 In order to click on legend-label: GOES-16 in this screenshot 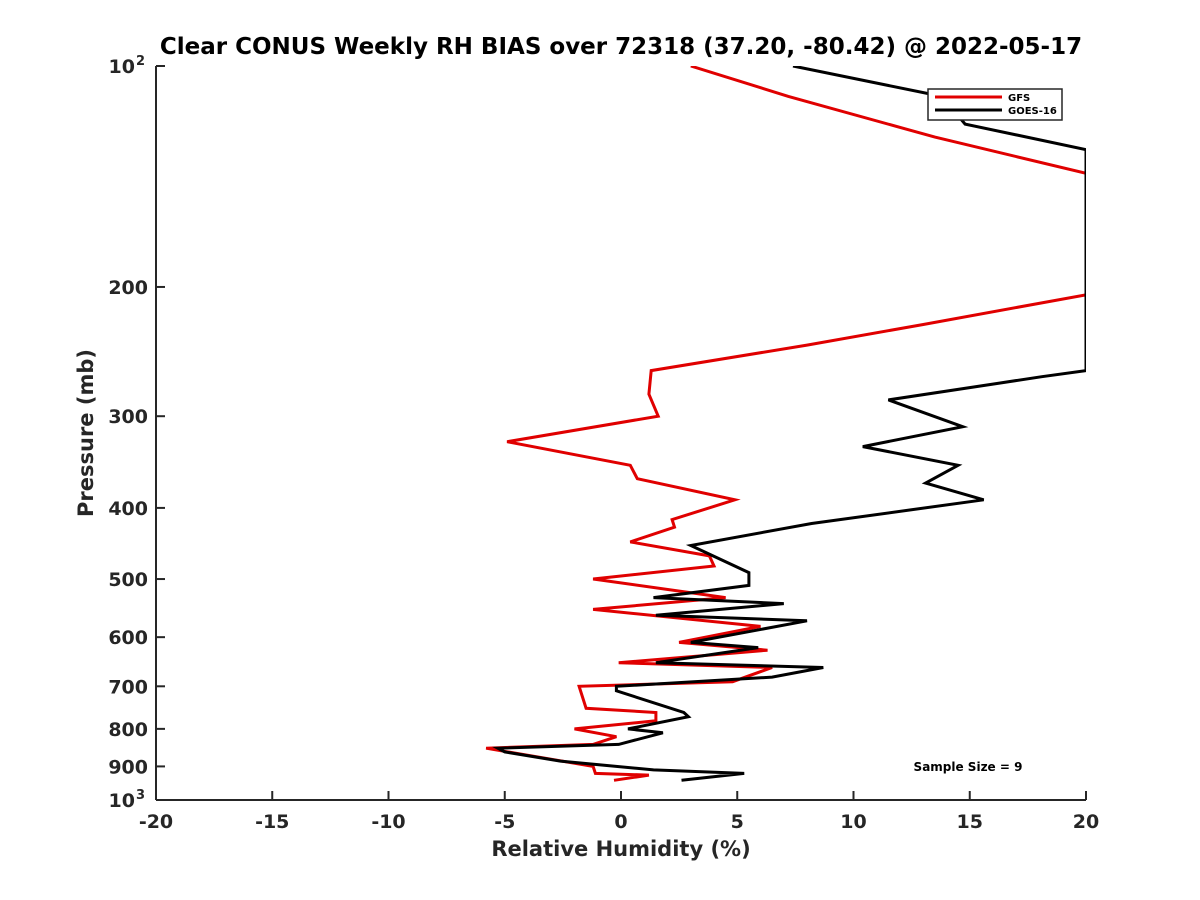, I will do `click(1032, 111)`.